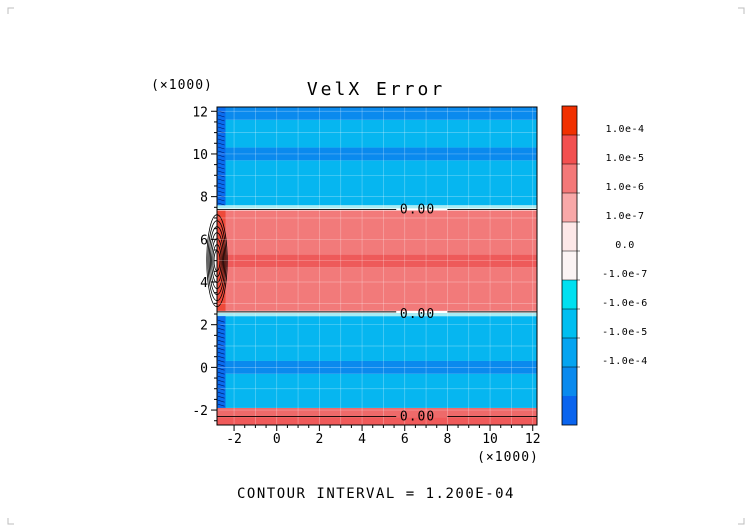 Image resolution: width=752 pixels, height=532 pixels. What do you see at coordinates (624, 187) in the screenshot?
I see `colorbar-label-2: 1.0e-6` at bounding box center [624, 187].